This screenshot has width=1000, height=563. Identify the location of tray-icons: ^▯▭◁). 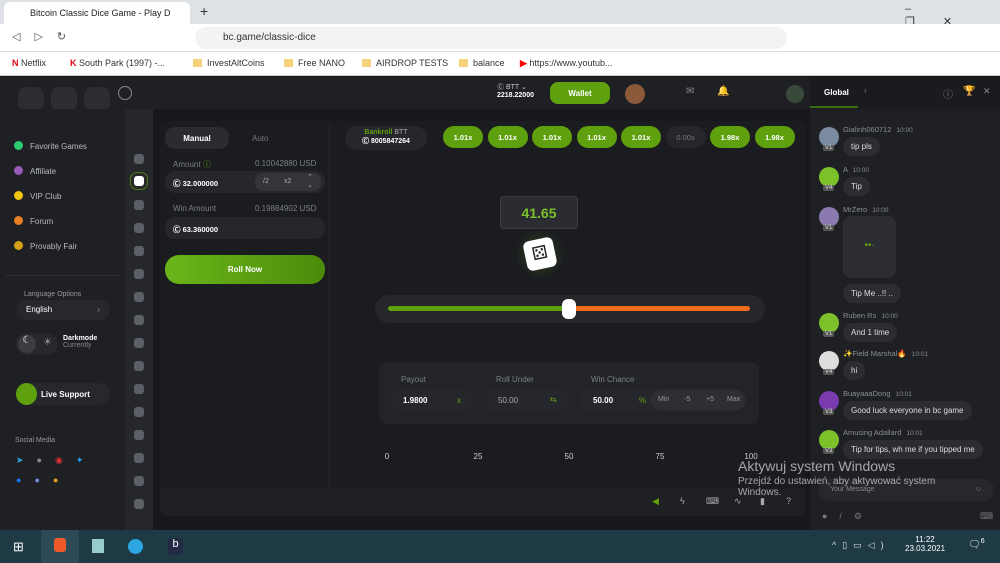
(861, 545).